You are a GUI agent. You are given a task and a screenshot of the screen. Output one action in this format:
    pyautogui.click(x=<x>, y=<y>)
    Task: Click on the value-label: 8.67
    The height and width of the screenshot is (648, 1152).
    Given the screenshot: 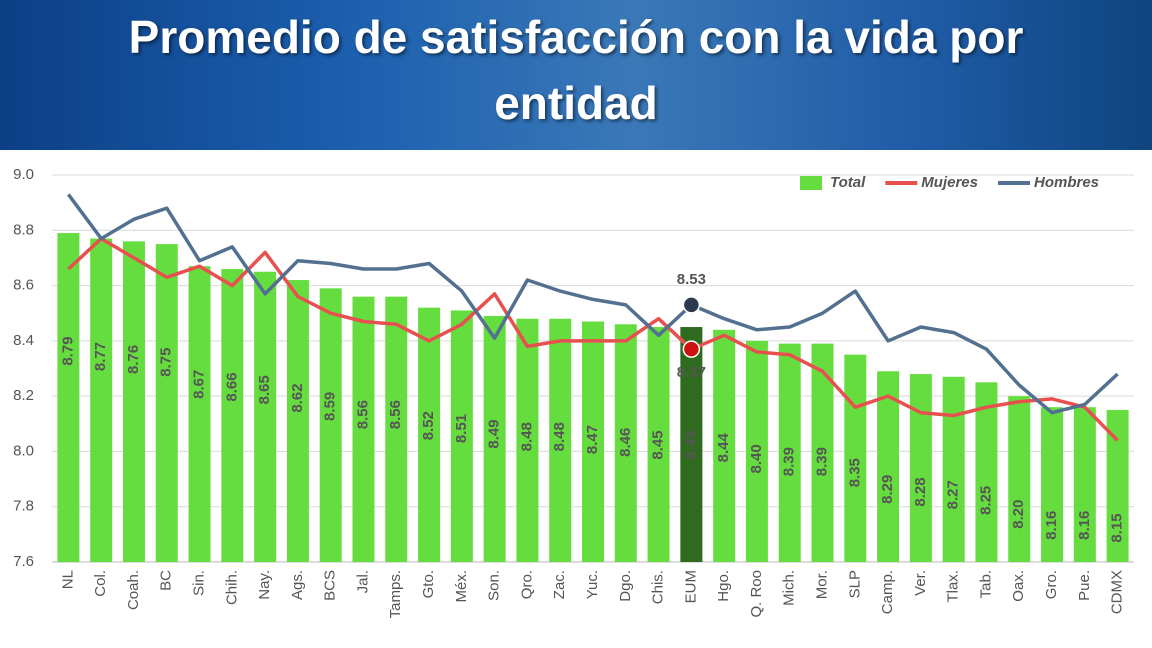 What is the action you would take?
    pyautogui.click(x=199, y=384)
    